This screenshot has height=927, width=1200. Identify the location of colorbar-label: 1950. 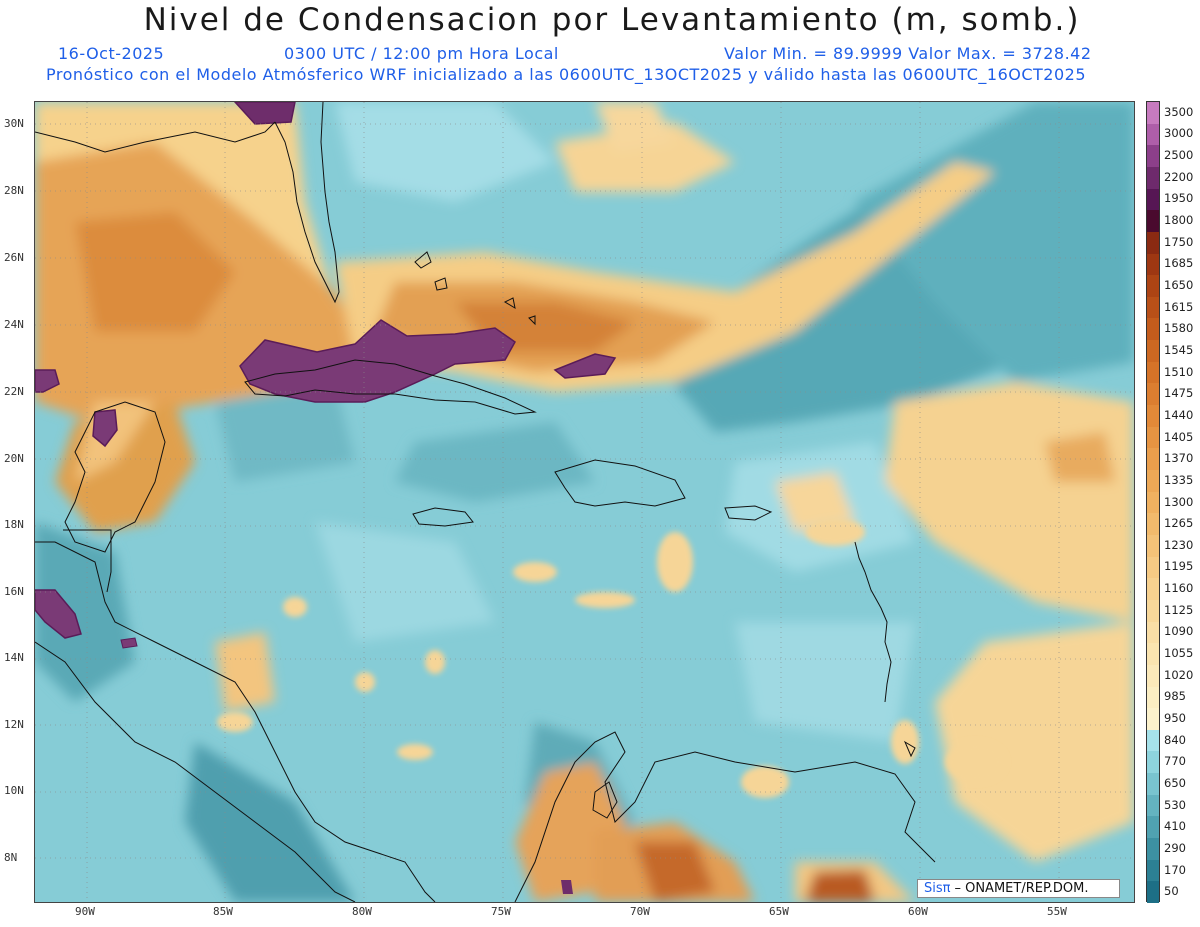
(1179, 198).